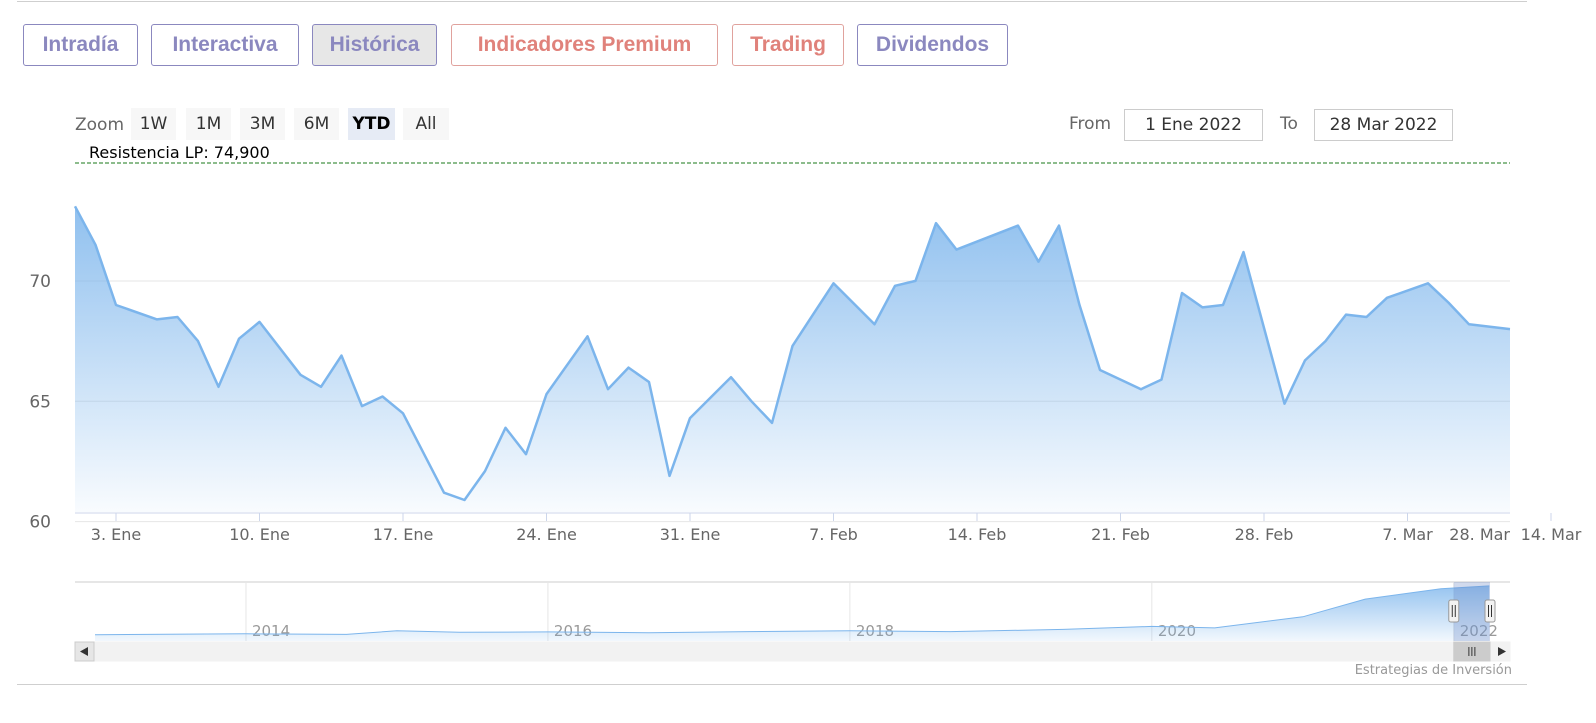 The image size is (1596, 723). Describe the element at coordinates (316, 124) in the screenshot. I see `zoom-6m-button: 6M` at that location.